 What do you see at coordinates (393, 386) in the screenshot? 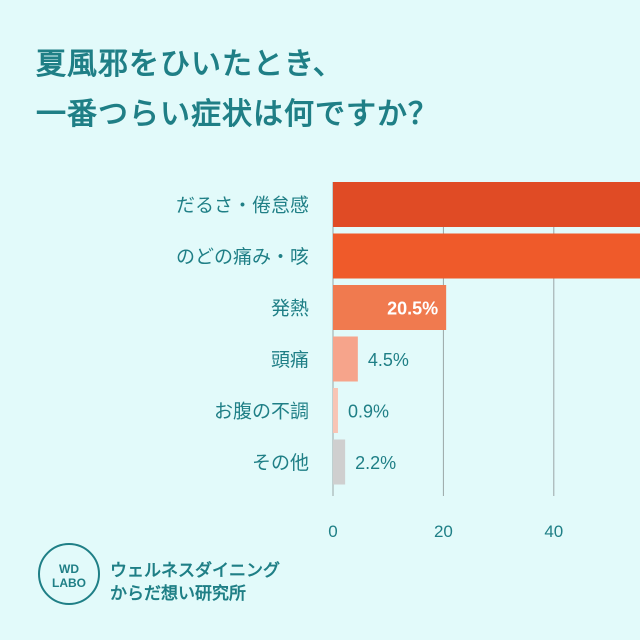
I see `data-labels: 20.5% 4.5% 0.9% 2.2%` at bounding box center [393, 386].